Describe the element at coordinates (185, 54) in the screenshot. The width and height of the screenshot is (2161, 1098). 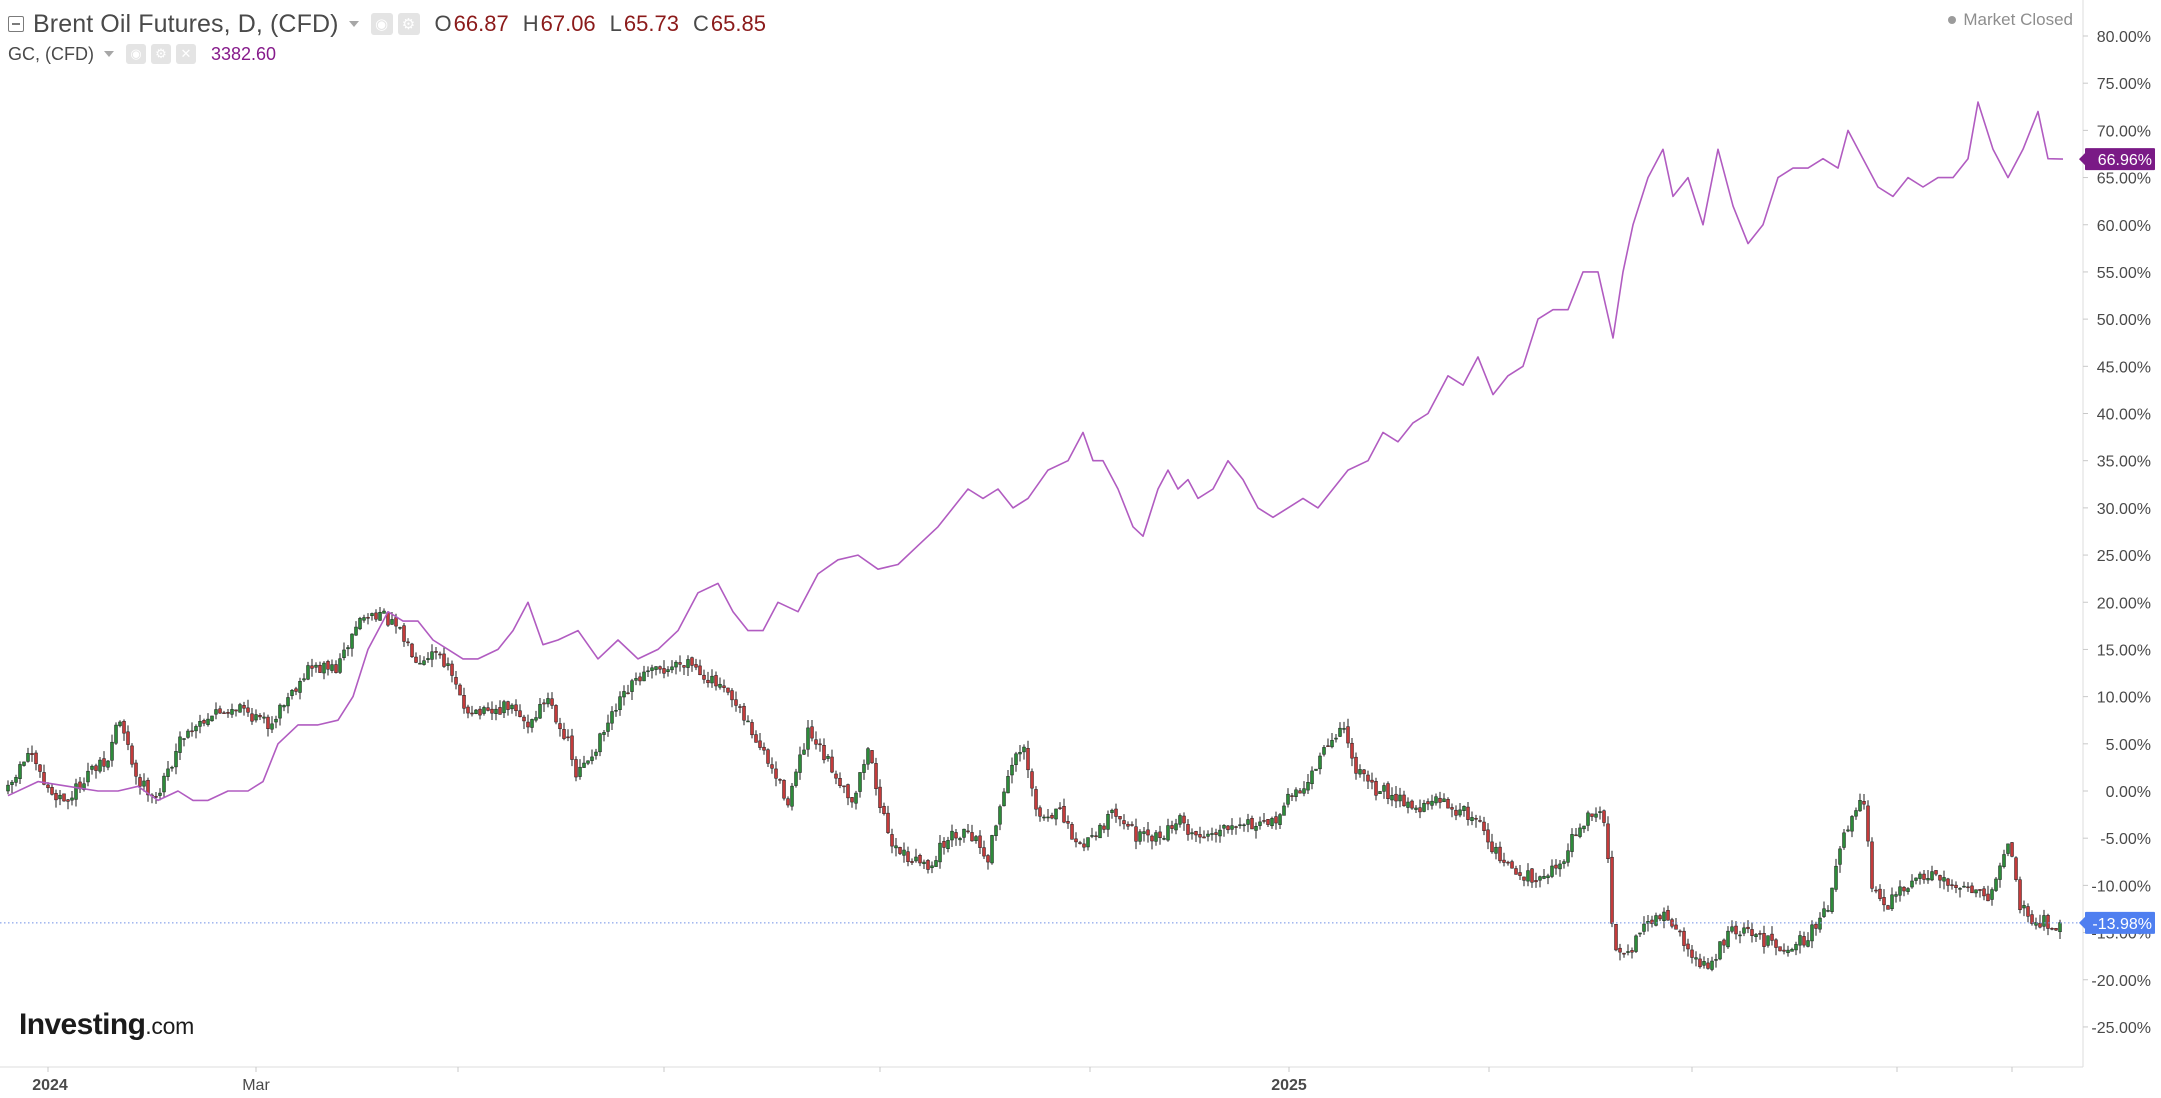
I see `close-icon: ✕` at that location.